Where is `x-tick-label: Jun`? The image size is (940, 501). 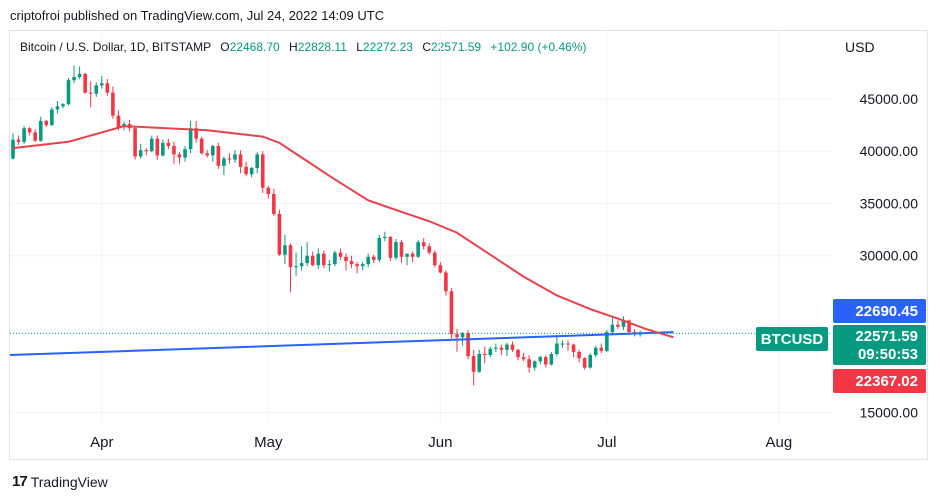
x-tick-label: Jun is located at coordinates (440, 442).